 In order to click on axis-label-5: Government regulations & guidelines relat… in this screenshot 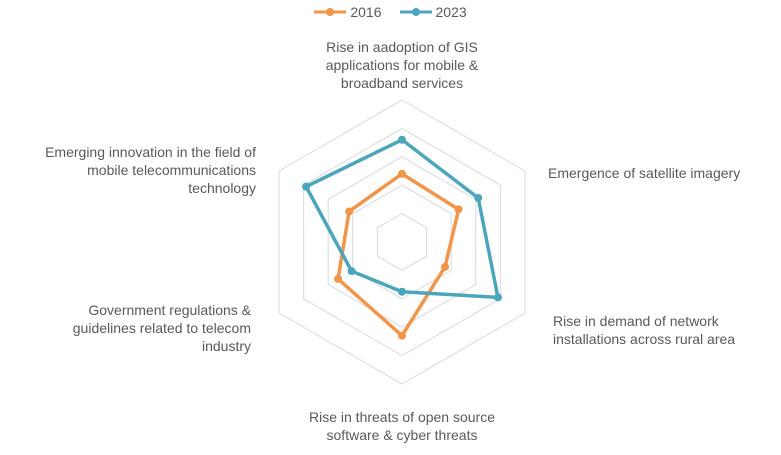, I will do `click(162, 328)`.